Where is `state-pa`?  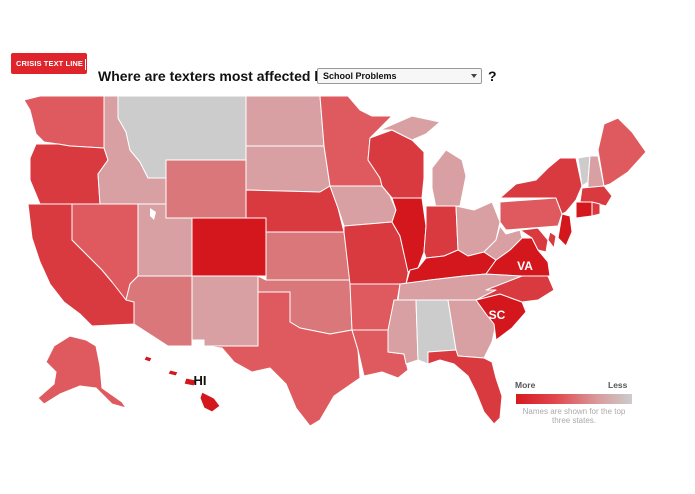
state-pa is located at coordinates (531, 214).